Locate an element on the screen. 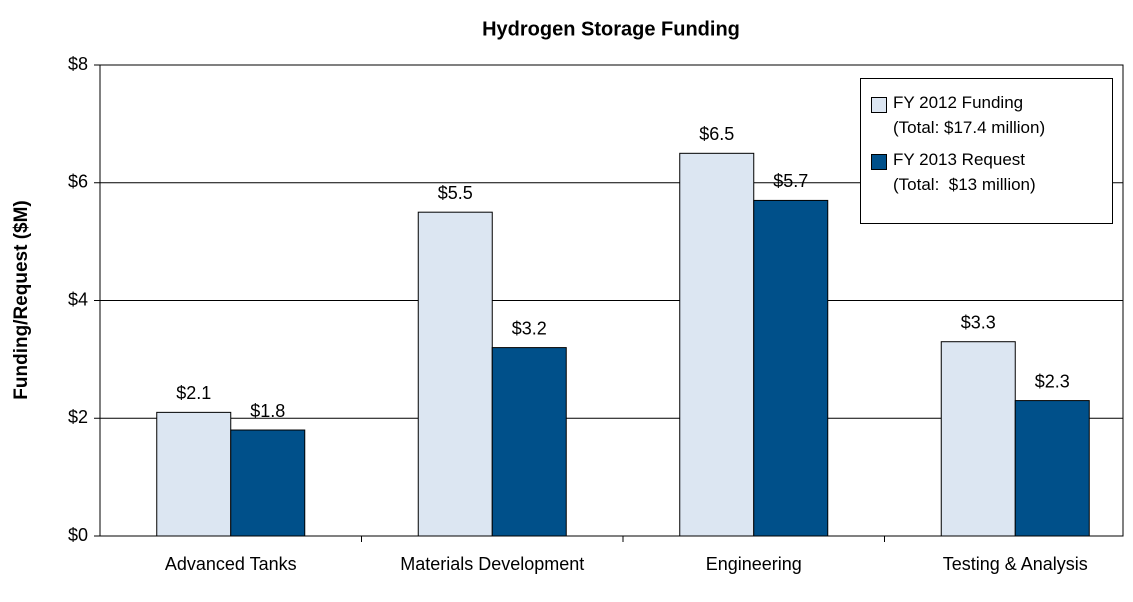 This screenshot has width=1133, height=602. value-label: $3.2 is located at coordinates (529, 328).